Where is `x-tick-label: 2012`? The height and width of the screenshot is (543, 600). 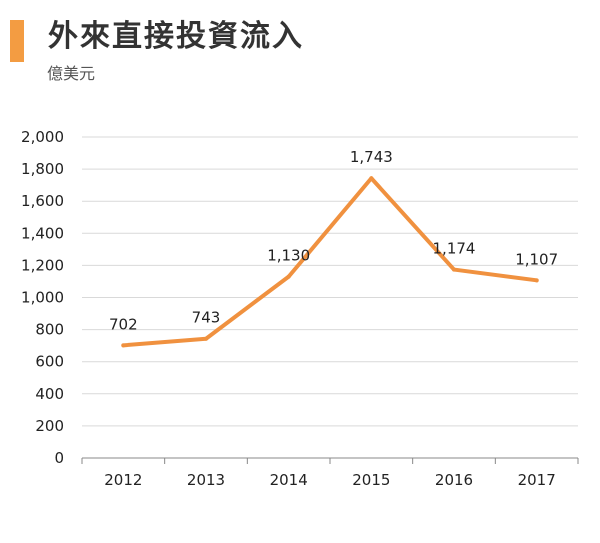 x-tick-label: 2012 is located at coordinates (123, 480).